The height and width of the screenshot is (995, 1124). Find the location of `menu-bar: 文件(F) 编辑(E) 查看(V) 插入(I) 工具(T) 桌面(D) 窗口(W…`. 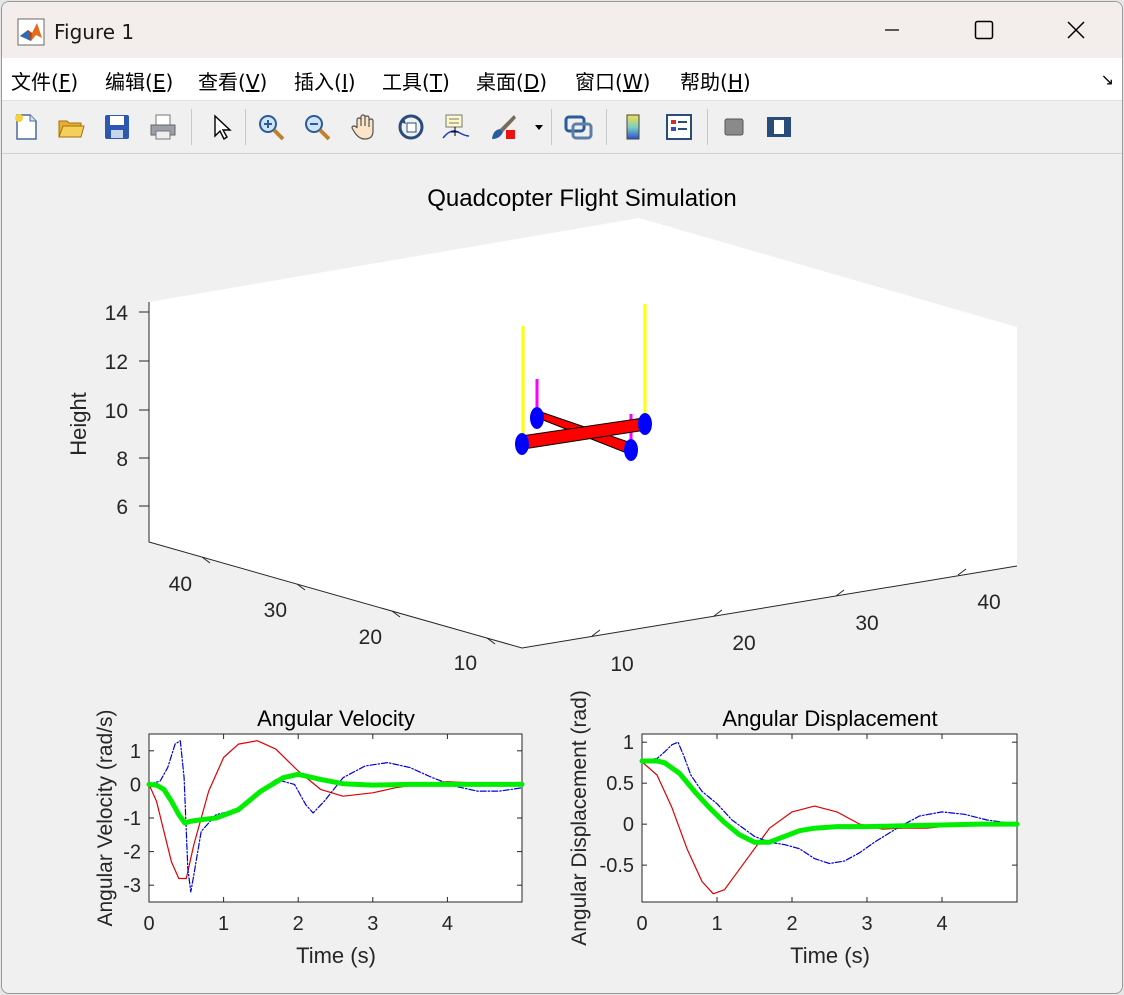

menu-bar: 文件(F) 编辑(E) 查看(V) 插入(I) 工具(T) 桌面(D) 窗口(W… is located at coordinates (562, 79).